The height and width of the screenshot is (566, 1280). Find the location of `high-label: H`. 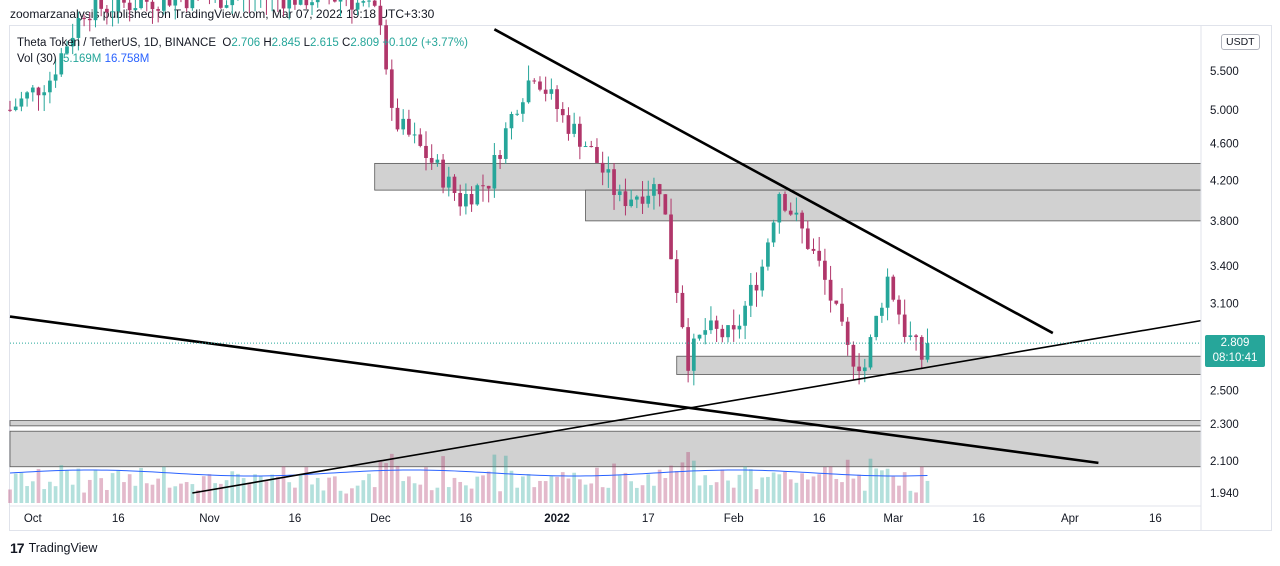

high-label: H is located at coordinates (267, 43).